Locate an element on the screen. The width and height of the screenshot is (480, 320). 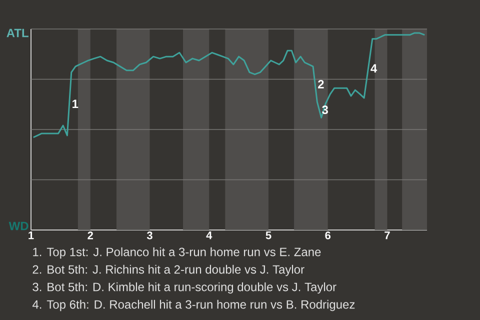
x-tick-label: 7 is located at coordinates (387, 236).